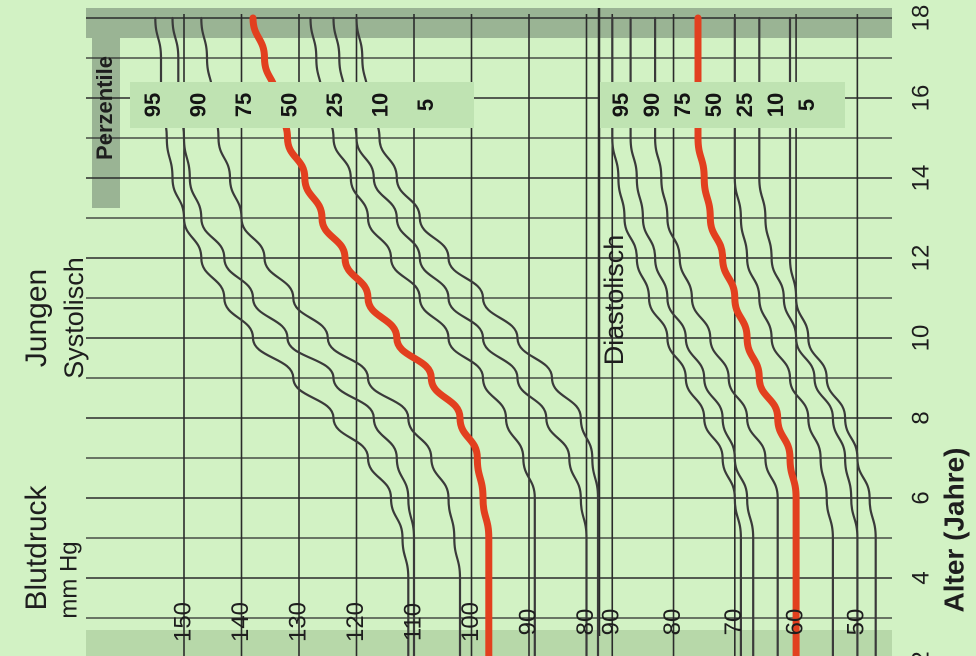 The height and width of the screenshot is (656, 976). What do you see at coordinates (920, 18) in the screenshot?
I see `age-tick-label: 18` at bounding box center [920, 18].